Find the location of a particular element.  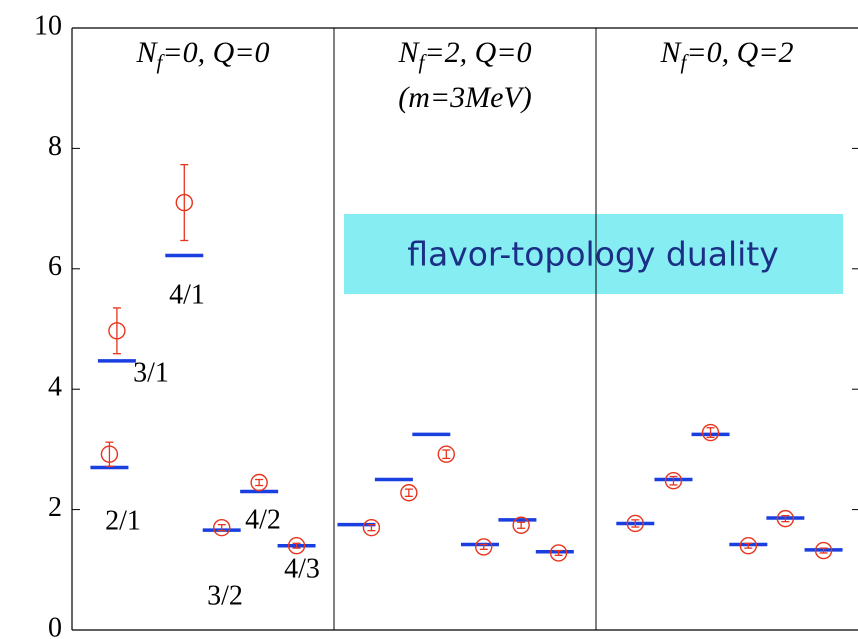

y-tick-label: 6 is located at coordinates (55, 266).